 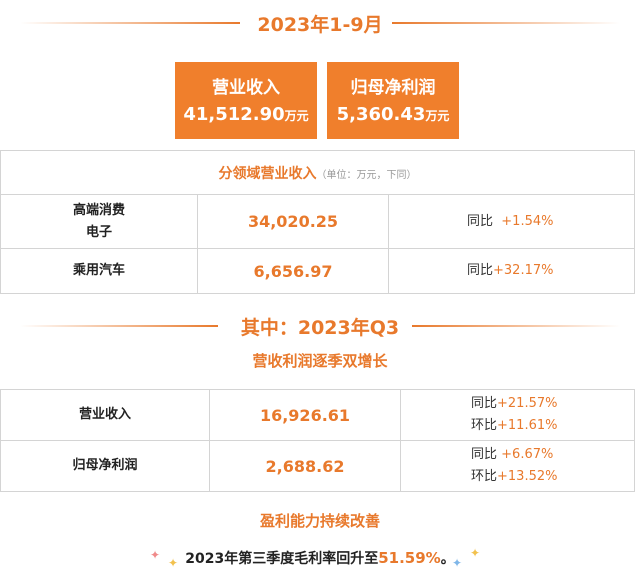 I want to click on subtitle-growth: 营收利润逐季双增长, so click(x=320, y=361).